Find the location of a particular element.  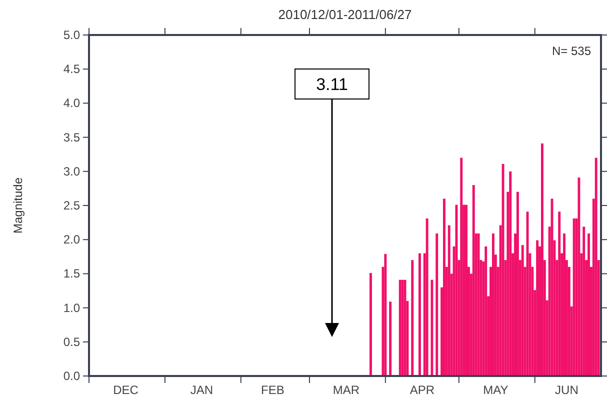

y-axis-title: Magnitude is located at coordinates (18, 205).